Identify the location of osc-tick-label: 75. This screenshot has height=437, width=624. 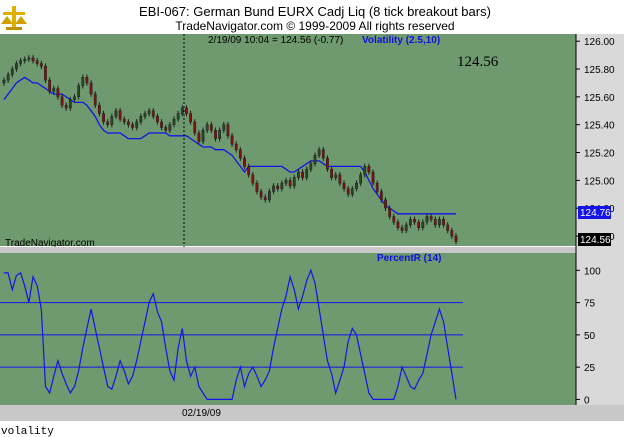
(590, 304).